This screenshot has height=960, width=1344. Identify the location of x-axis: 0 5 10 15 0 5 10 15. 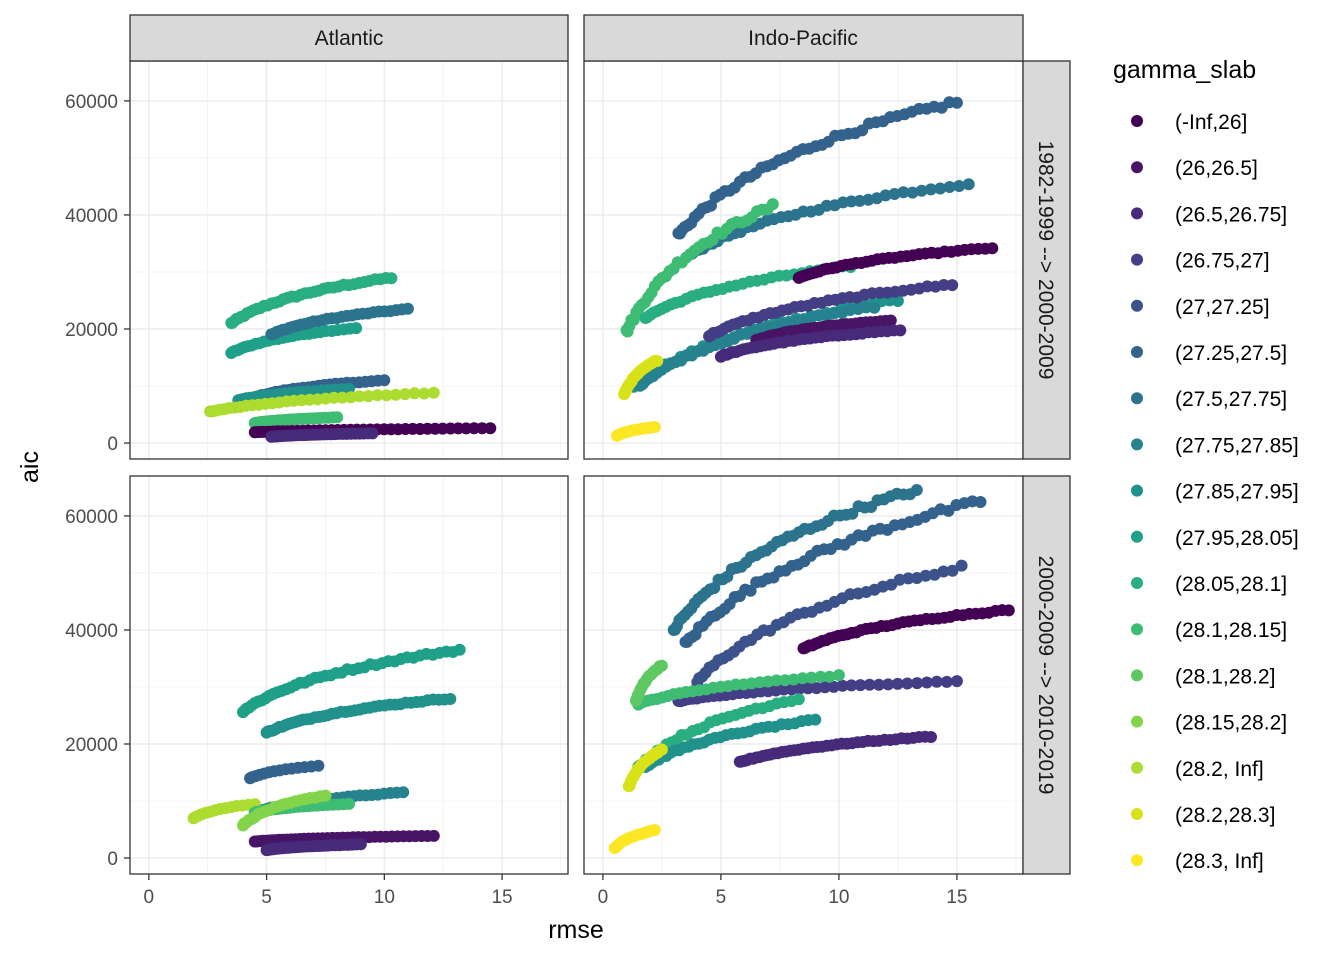
(555, 891).